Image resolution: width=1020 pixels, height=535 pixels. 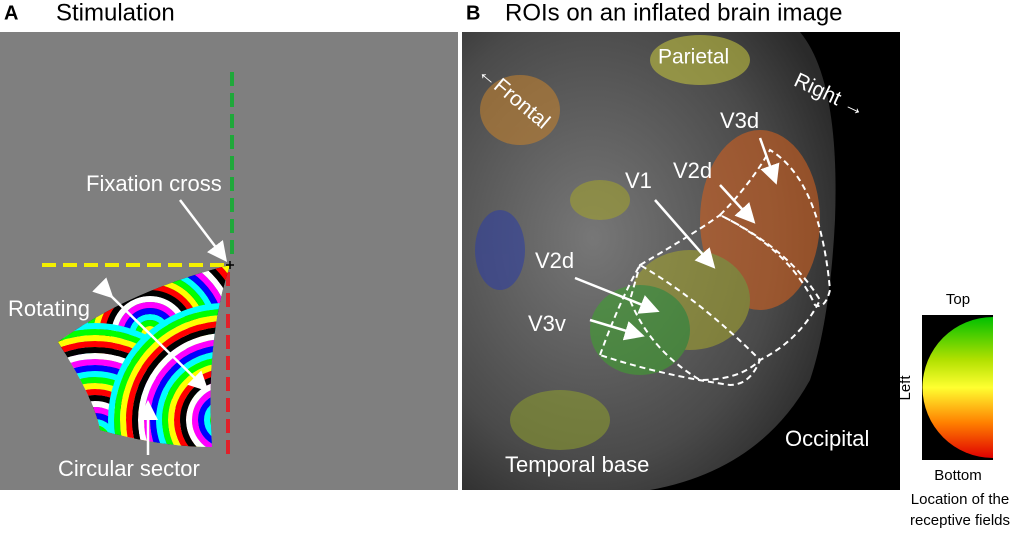 What do you see at coordinates (827, 438) in the screenshot?
I see `label: Occipital` at bounding box center [827, 438].